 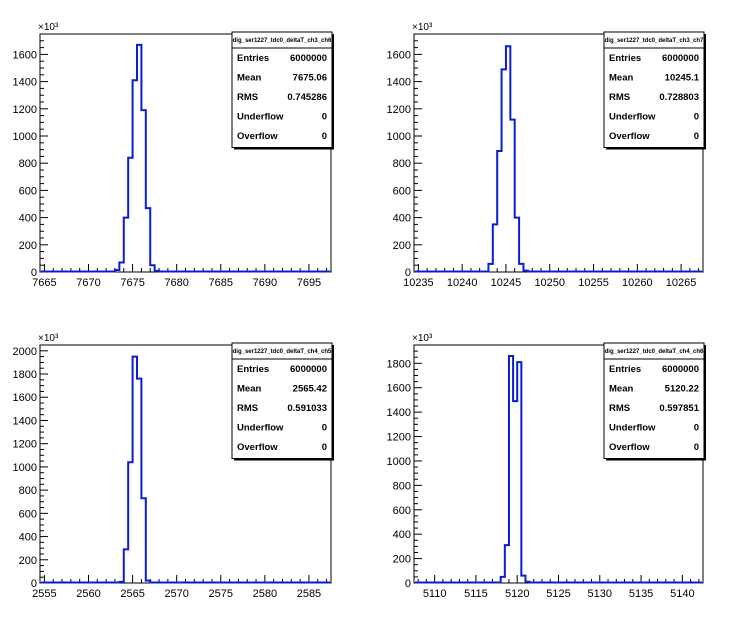 I want to click on x-tick-label: 10260, so click(x=637, y=283).